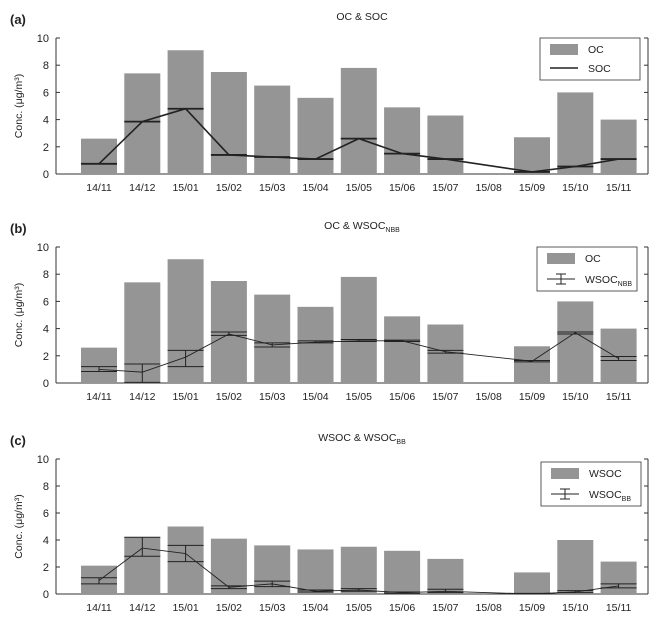 The width and height of the screenshot is (669, 627). I want to click on chart-title: WSOC & WSOCBB, so click(362, 439).